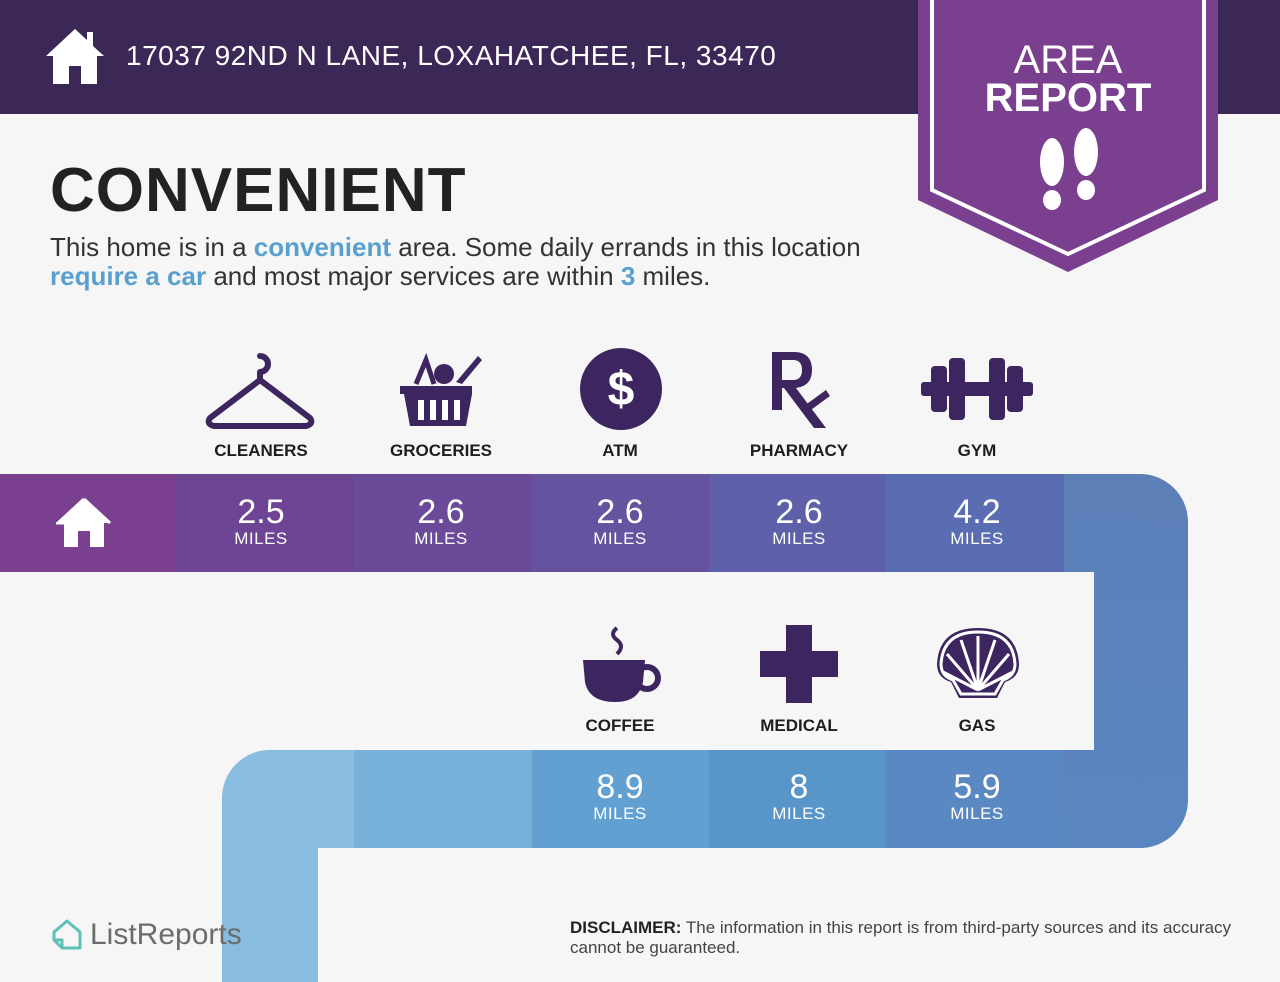  What do you see at coordinates (441, 389) in the screenshot?
I see `basket-icon` at bounding box center [441, 389].